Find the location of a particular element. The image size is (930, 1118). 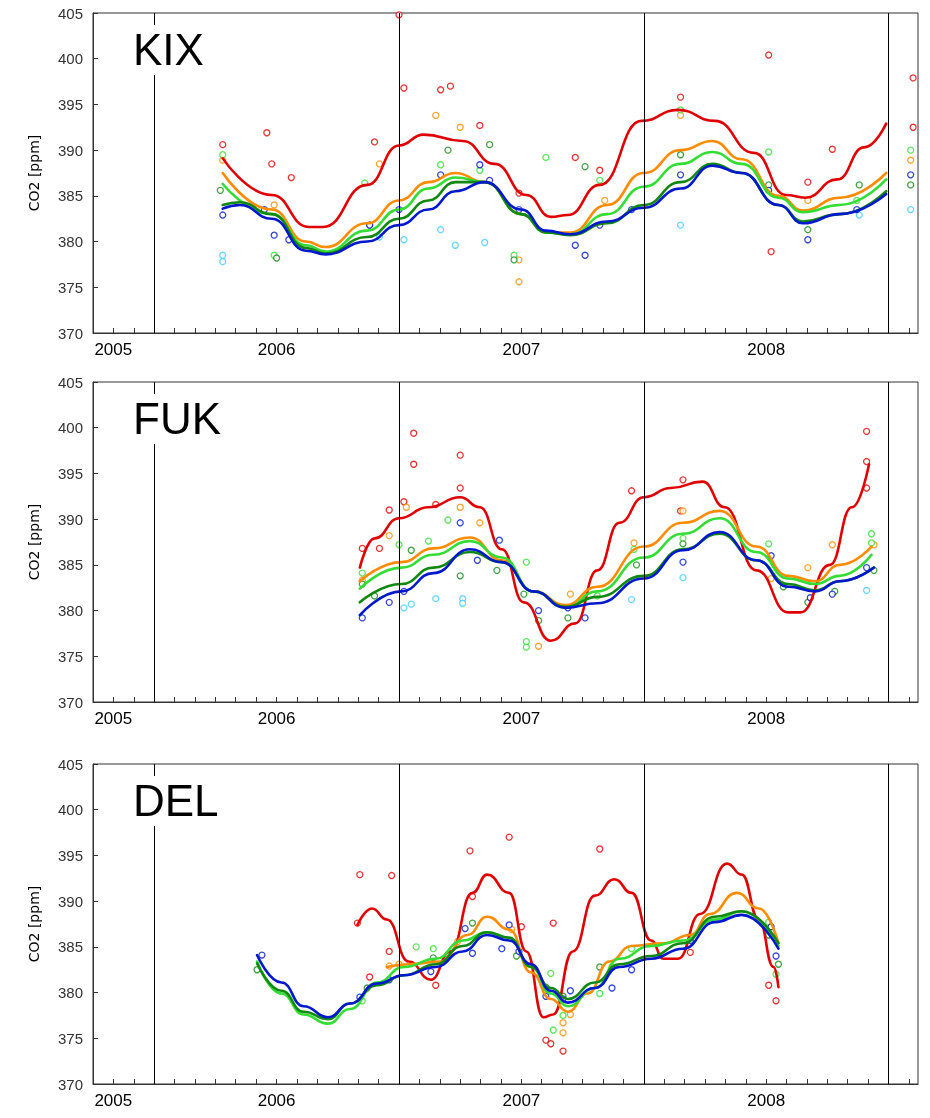

annotation: KIX is located at coordinates (168, 49).